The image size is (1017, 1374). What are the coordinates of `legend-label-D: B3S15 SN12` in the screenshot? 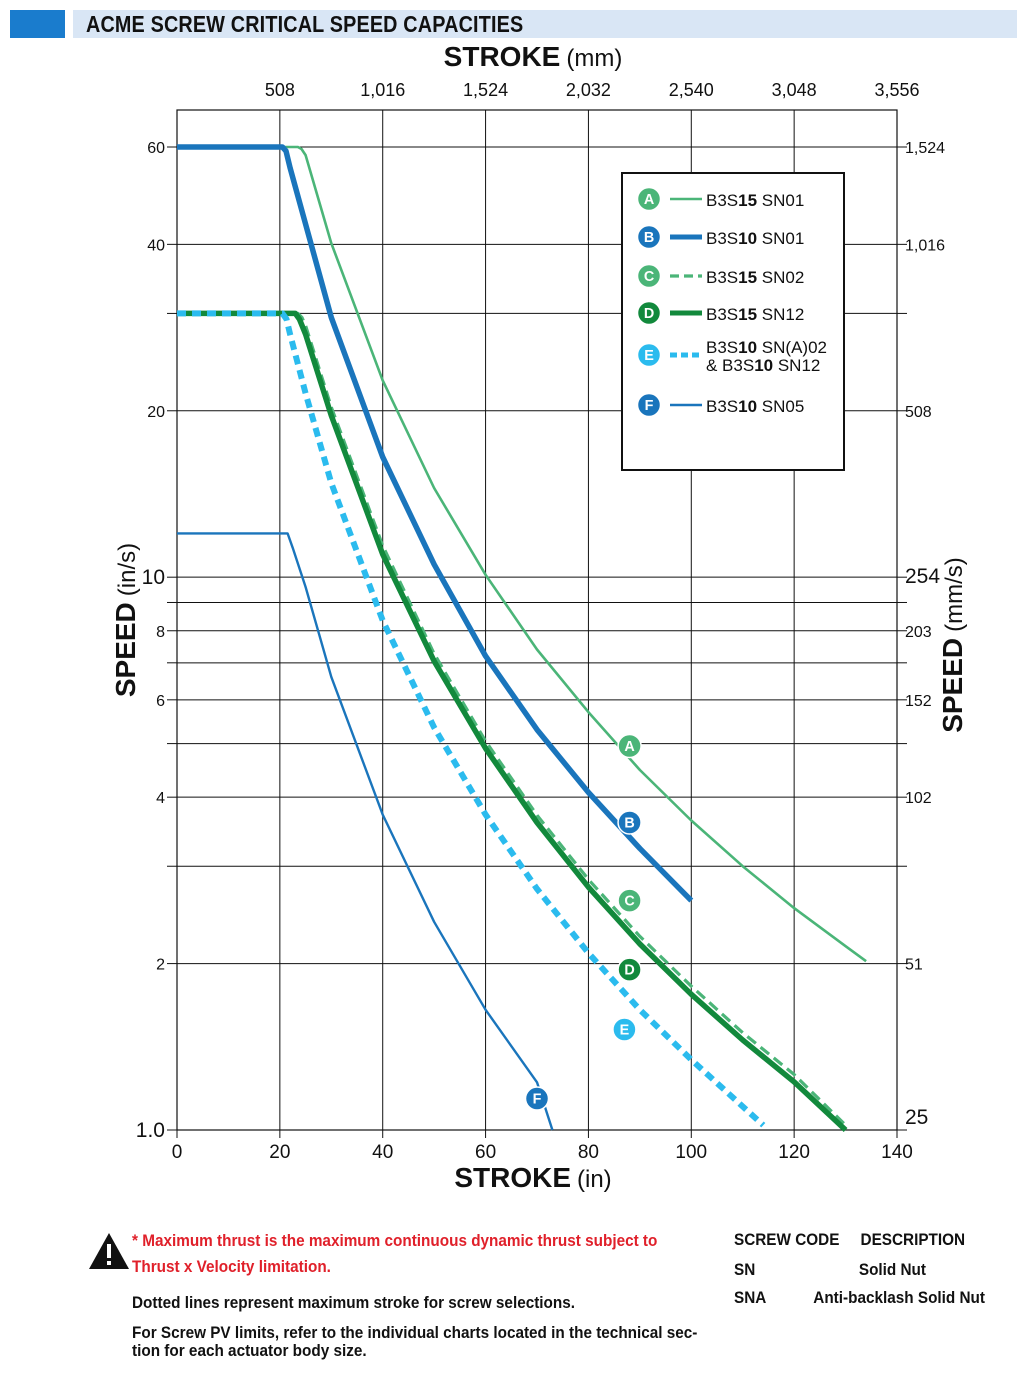 It's located at (755, 314).